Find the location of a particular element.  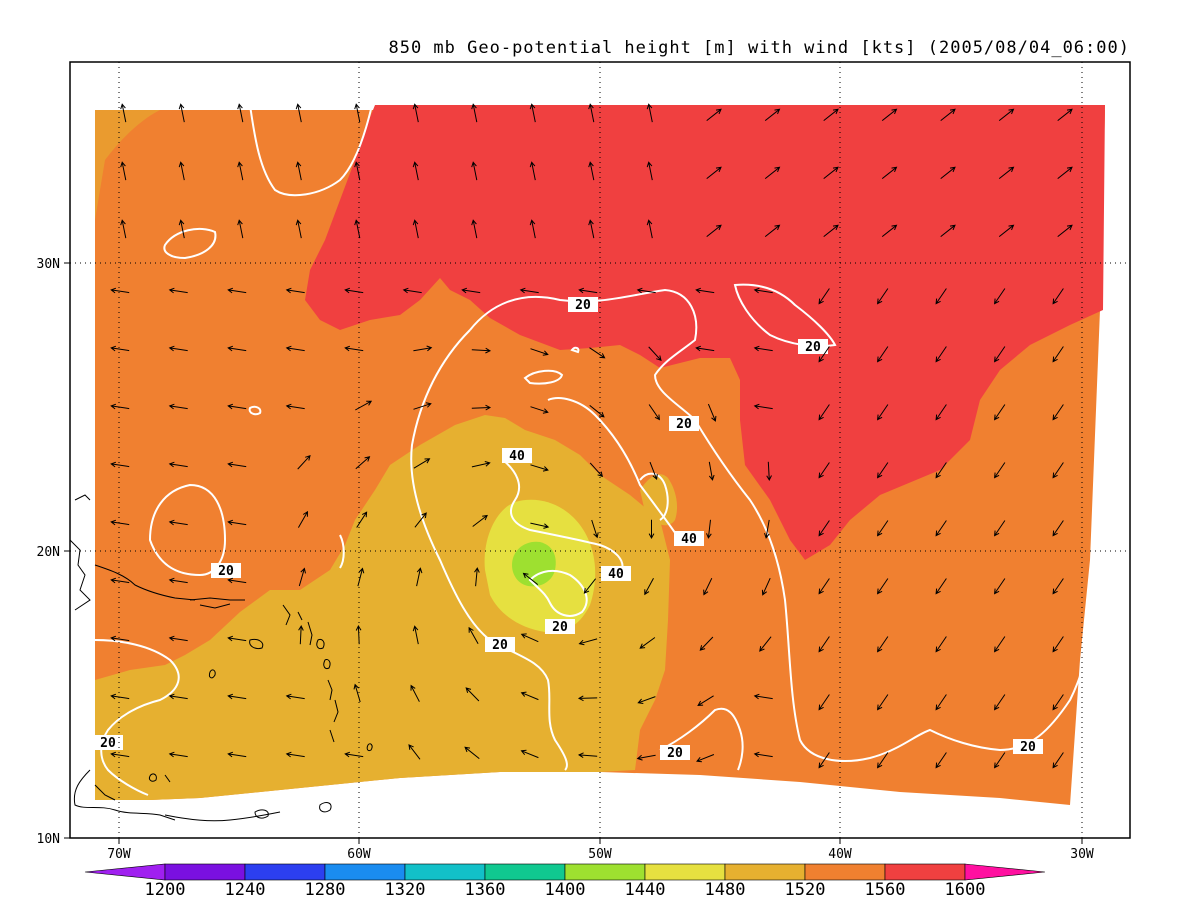

y-axis-labels: 30N 20N 10N is located at coordinates (48, 552).